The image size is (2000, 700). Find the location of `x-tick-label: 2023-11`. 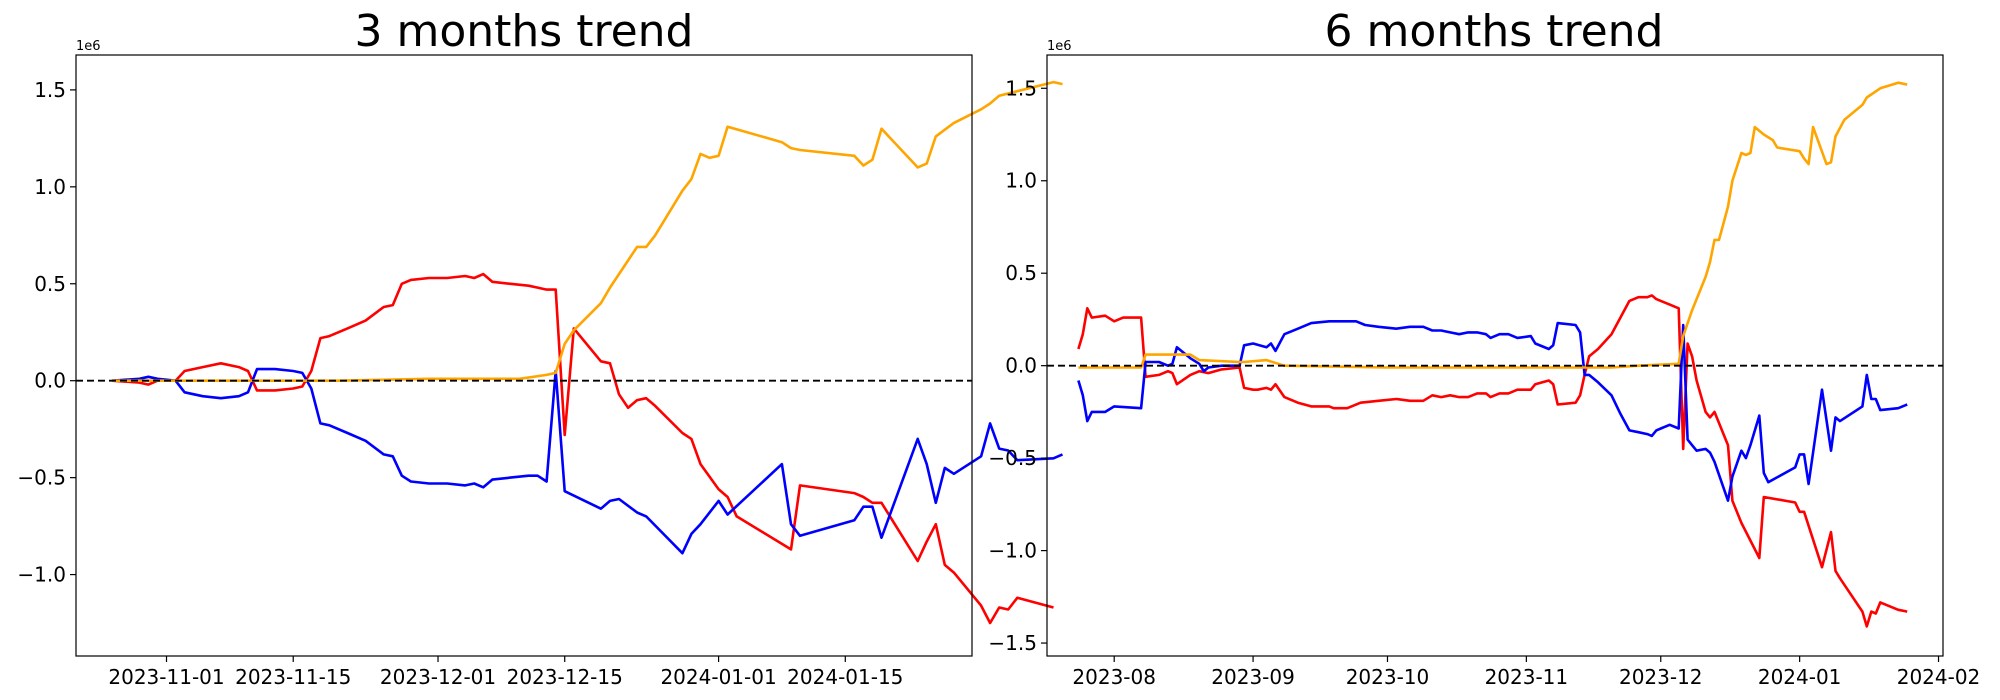

x-tick-label: 2023-11 is located at coordinates (1527, 677).